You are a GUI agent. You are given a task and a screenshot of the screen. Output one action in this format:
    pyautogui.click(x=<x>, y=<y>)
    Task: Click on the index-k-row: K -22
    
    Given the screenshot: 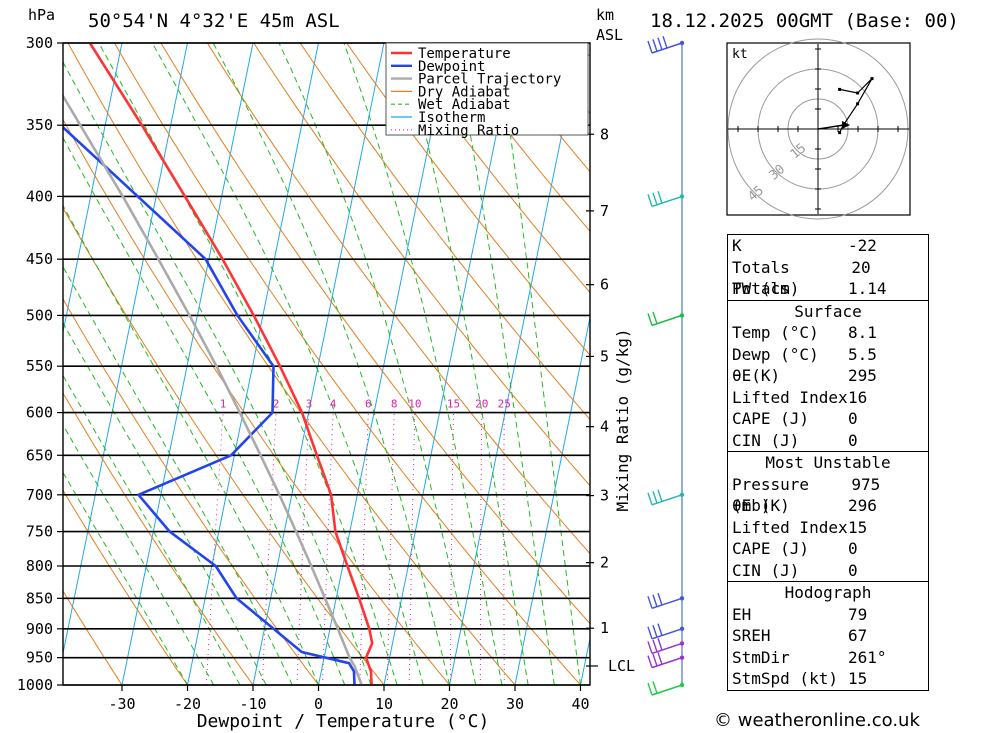 What is the action you would take?
    pyautogui.click(x=804, y=245)
    